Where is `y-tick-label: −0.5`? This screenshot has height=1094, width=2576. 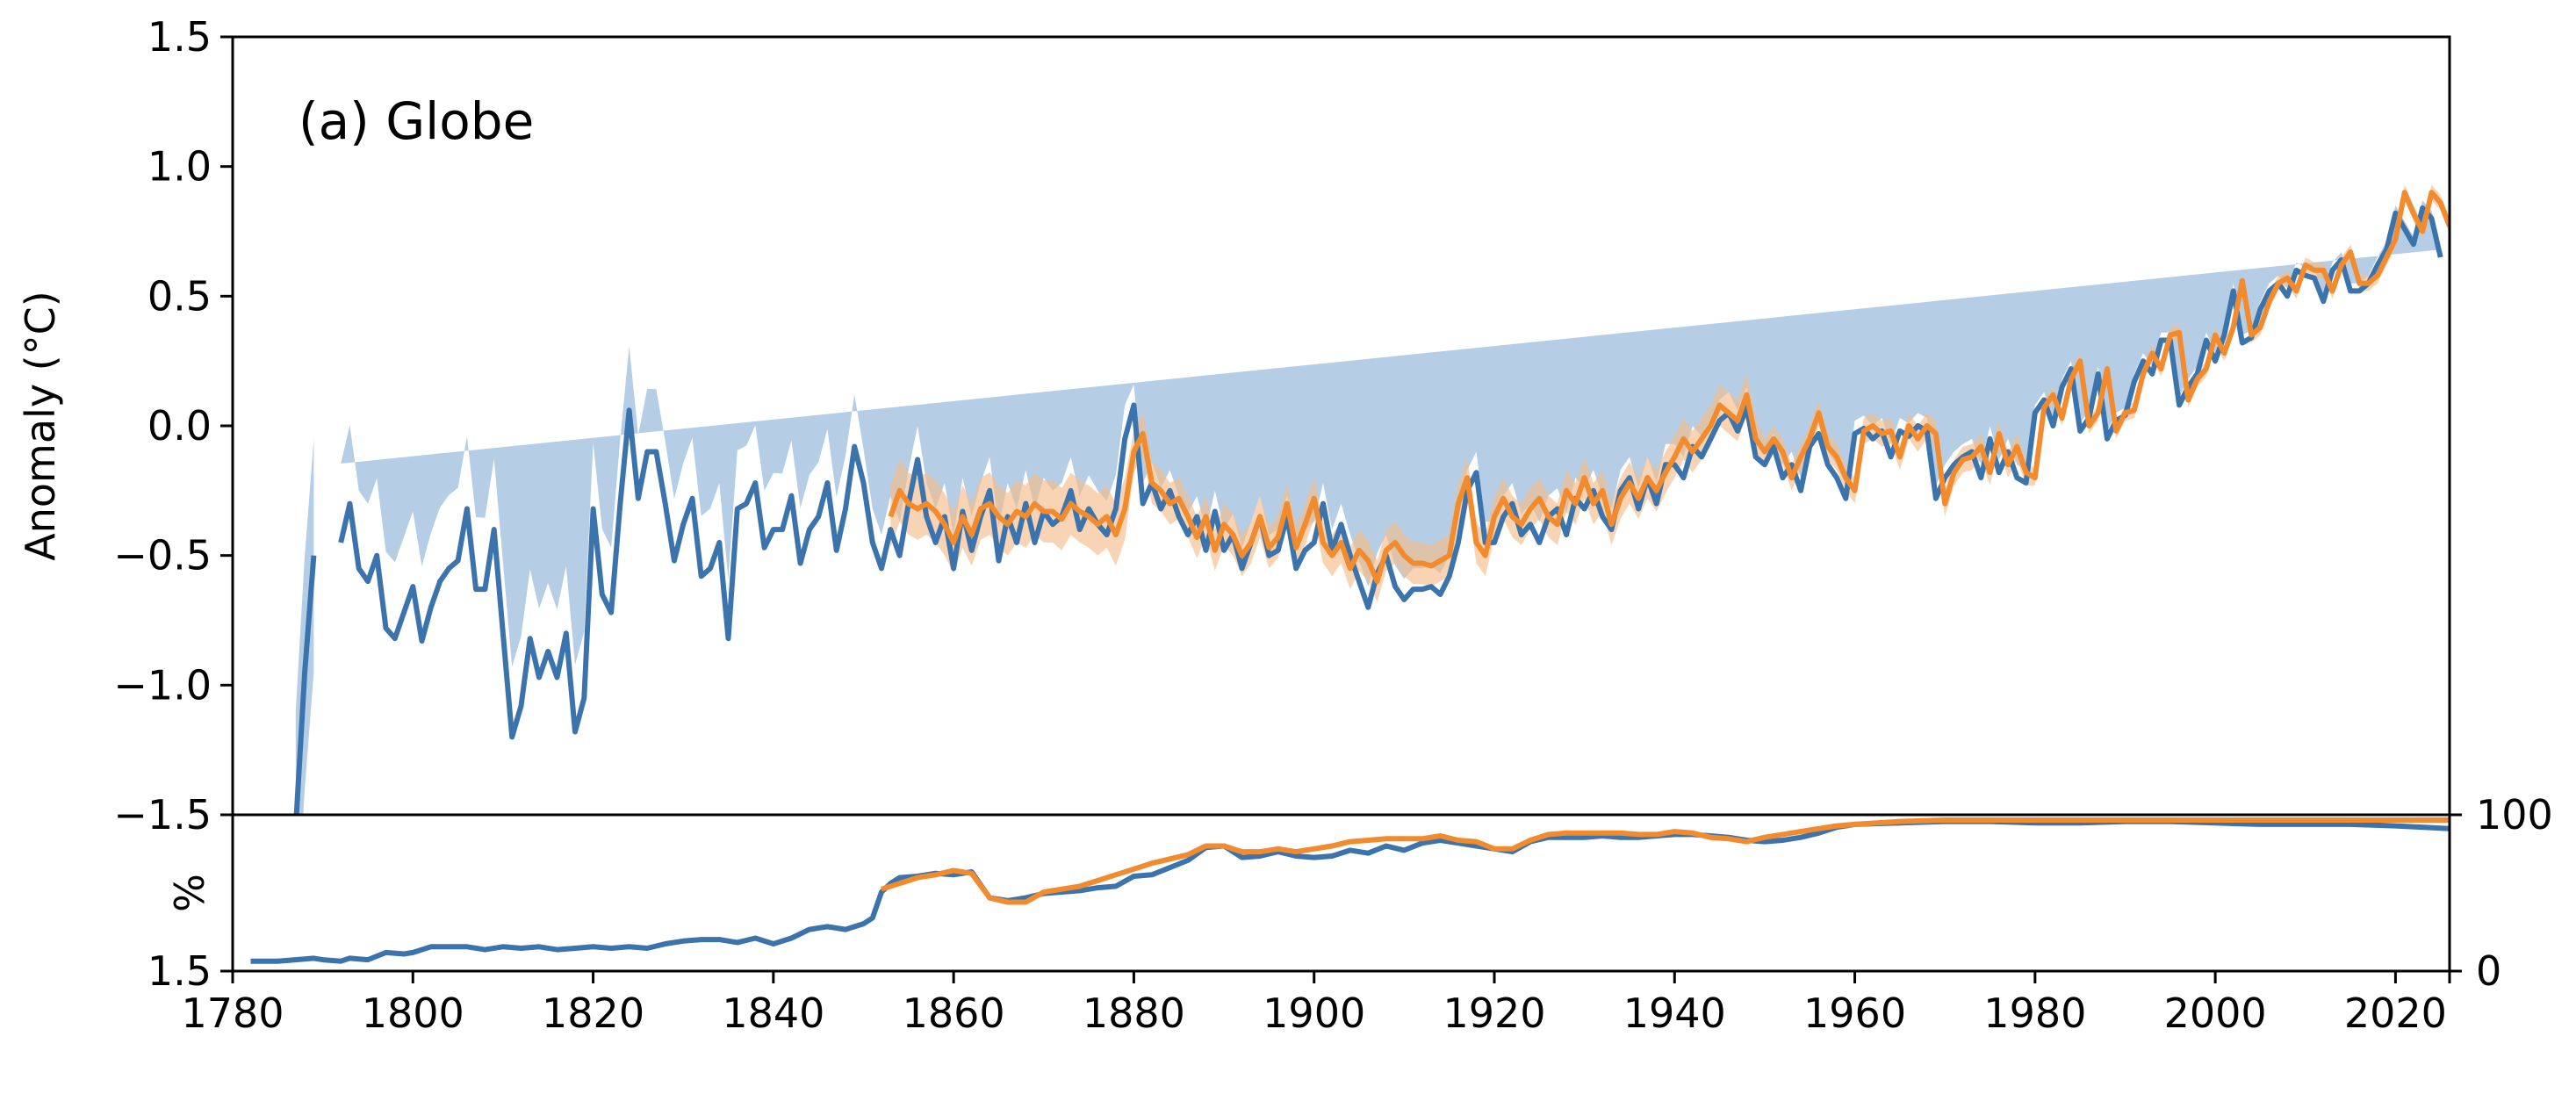 y-tick-label: −0.5 is located at coordinates (162, 555).